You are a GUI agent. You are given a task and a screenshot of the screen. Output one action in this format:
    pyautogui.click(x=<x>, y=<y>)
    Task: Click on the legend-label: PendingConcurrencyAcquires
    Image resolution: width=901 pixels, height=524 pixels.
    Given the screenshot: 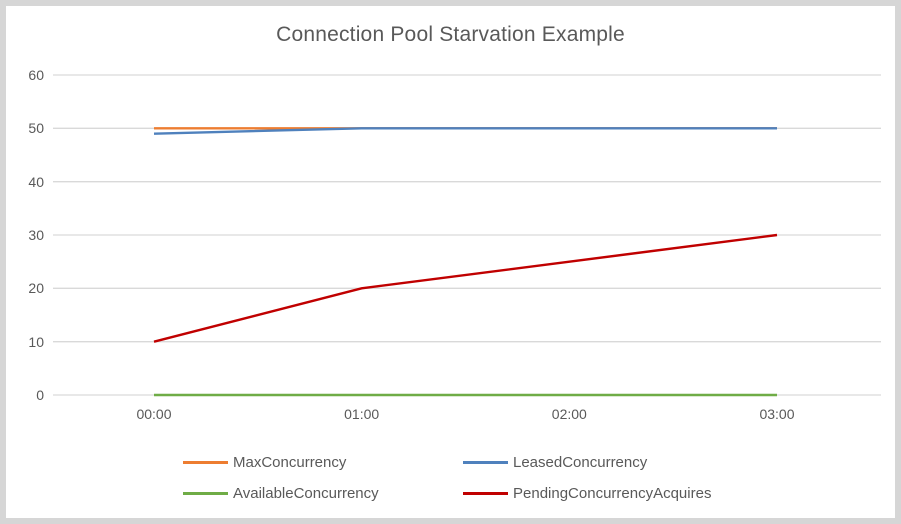 What is the action you would take?
    pyautogui.click(x=612, y=493)
    